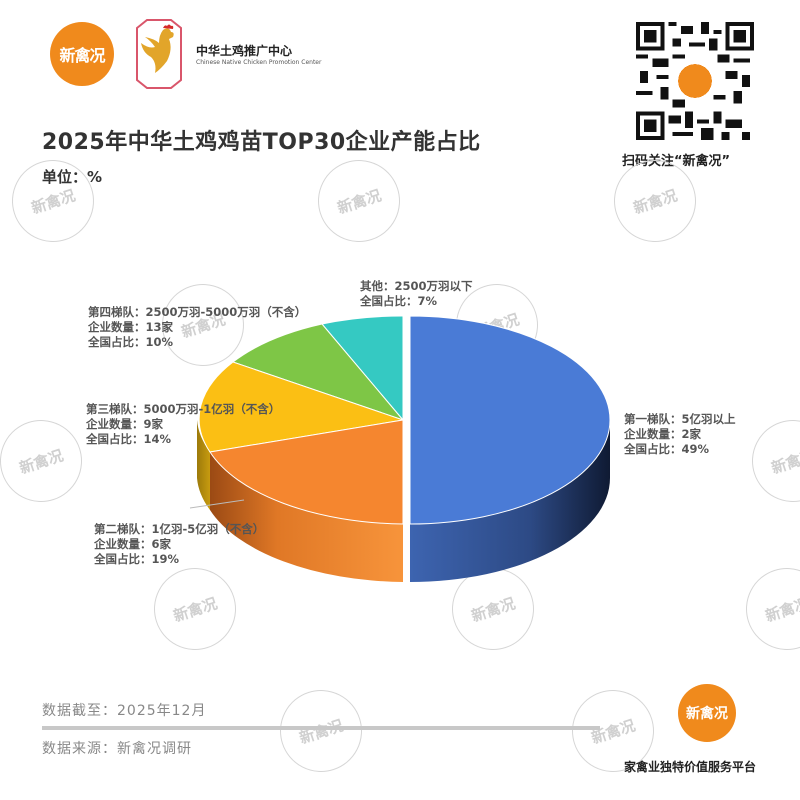 This screenshot has height=800, width=800. What do you see at coordinates (707, 713) in the screenshot?
I see `footer-logo: 新禽况` at bounding box center [707, 713].